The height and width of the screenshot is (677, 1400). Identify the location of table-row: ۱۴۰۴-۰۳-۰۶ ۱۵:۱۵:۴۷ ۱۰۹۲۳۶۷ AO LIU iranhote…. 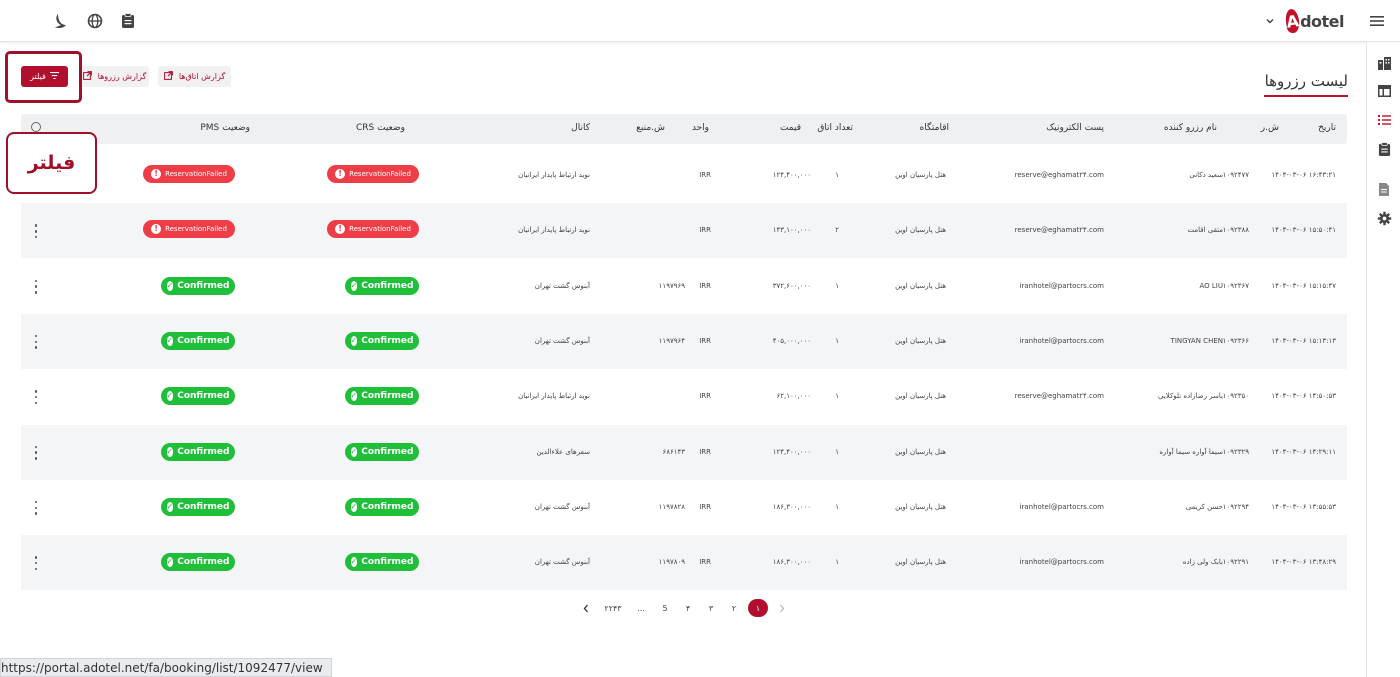
(684, 286).